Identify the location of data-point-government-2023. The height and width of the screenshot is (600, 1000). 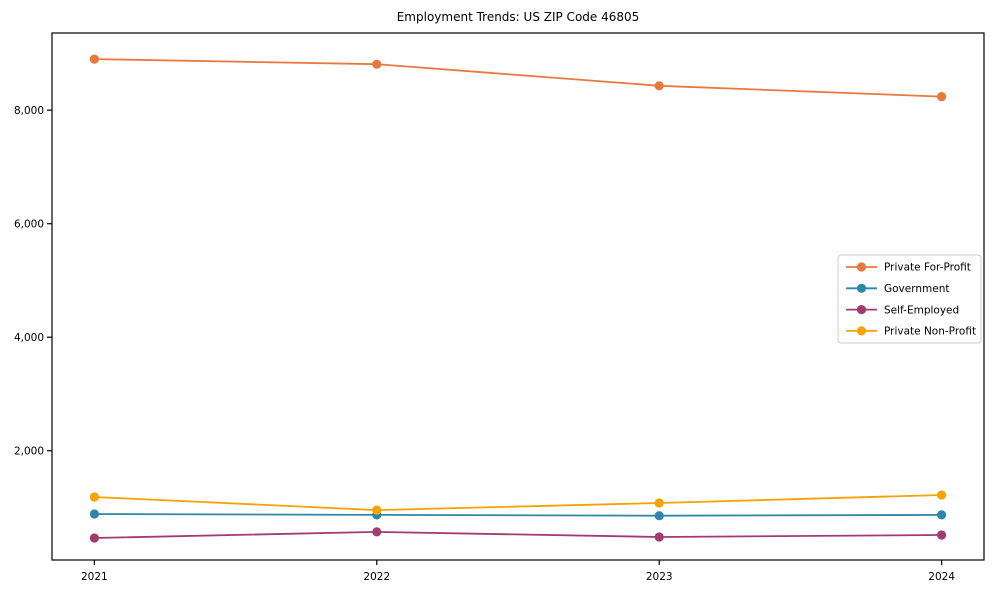
(659, 516).